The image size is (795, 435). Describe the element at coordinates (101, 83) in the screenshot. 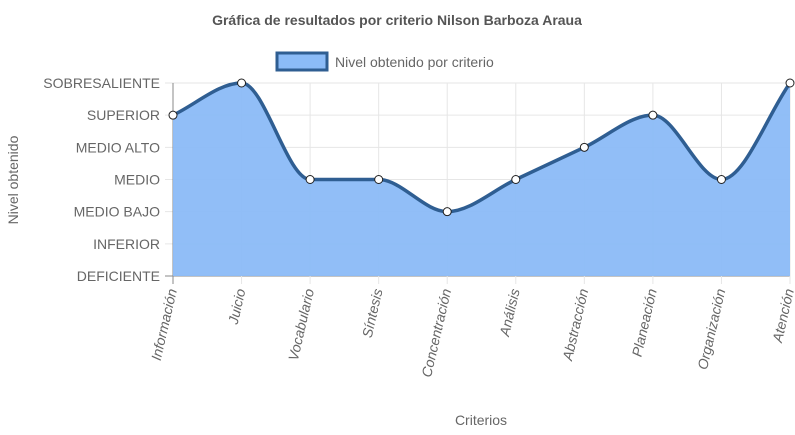

I see `y-tick-label: SOBRESALIENTE` at that location.